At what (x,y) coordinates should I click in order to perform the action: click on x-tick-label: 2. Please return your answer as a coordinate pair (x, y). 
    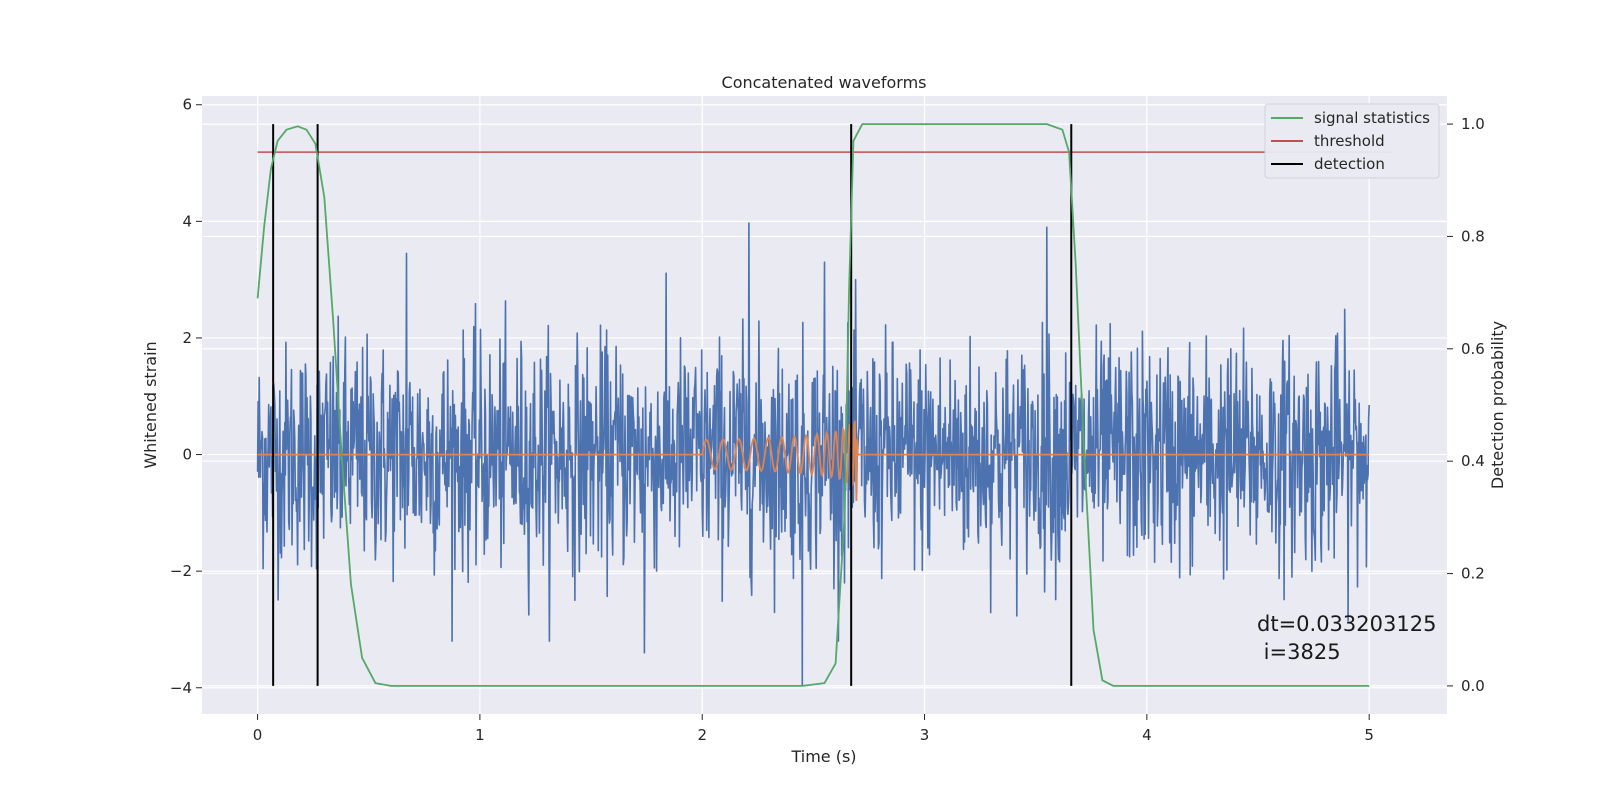
    Looking at the image, I should click on (702, 735).